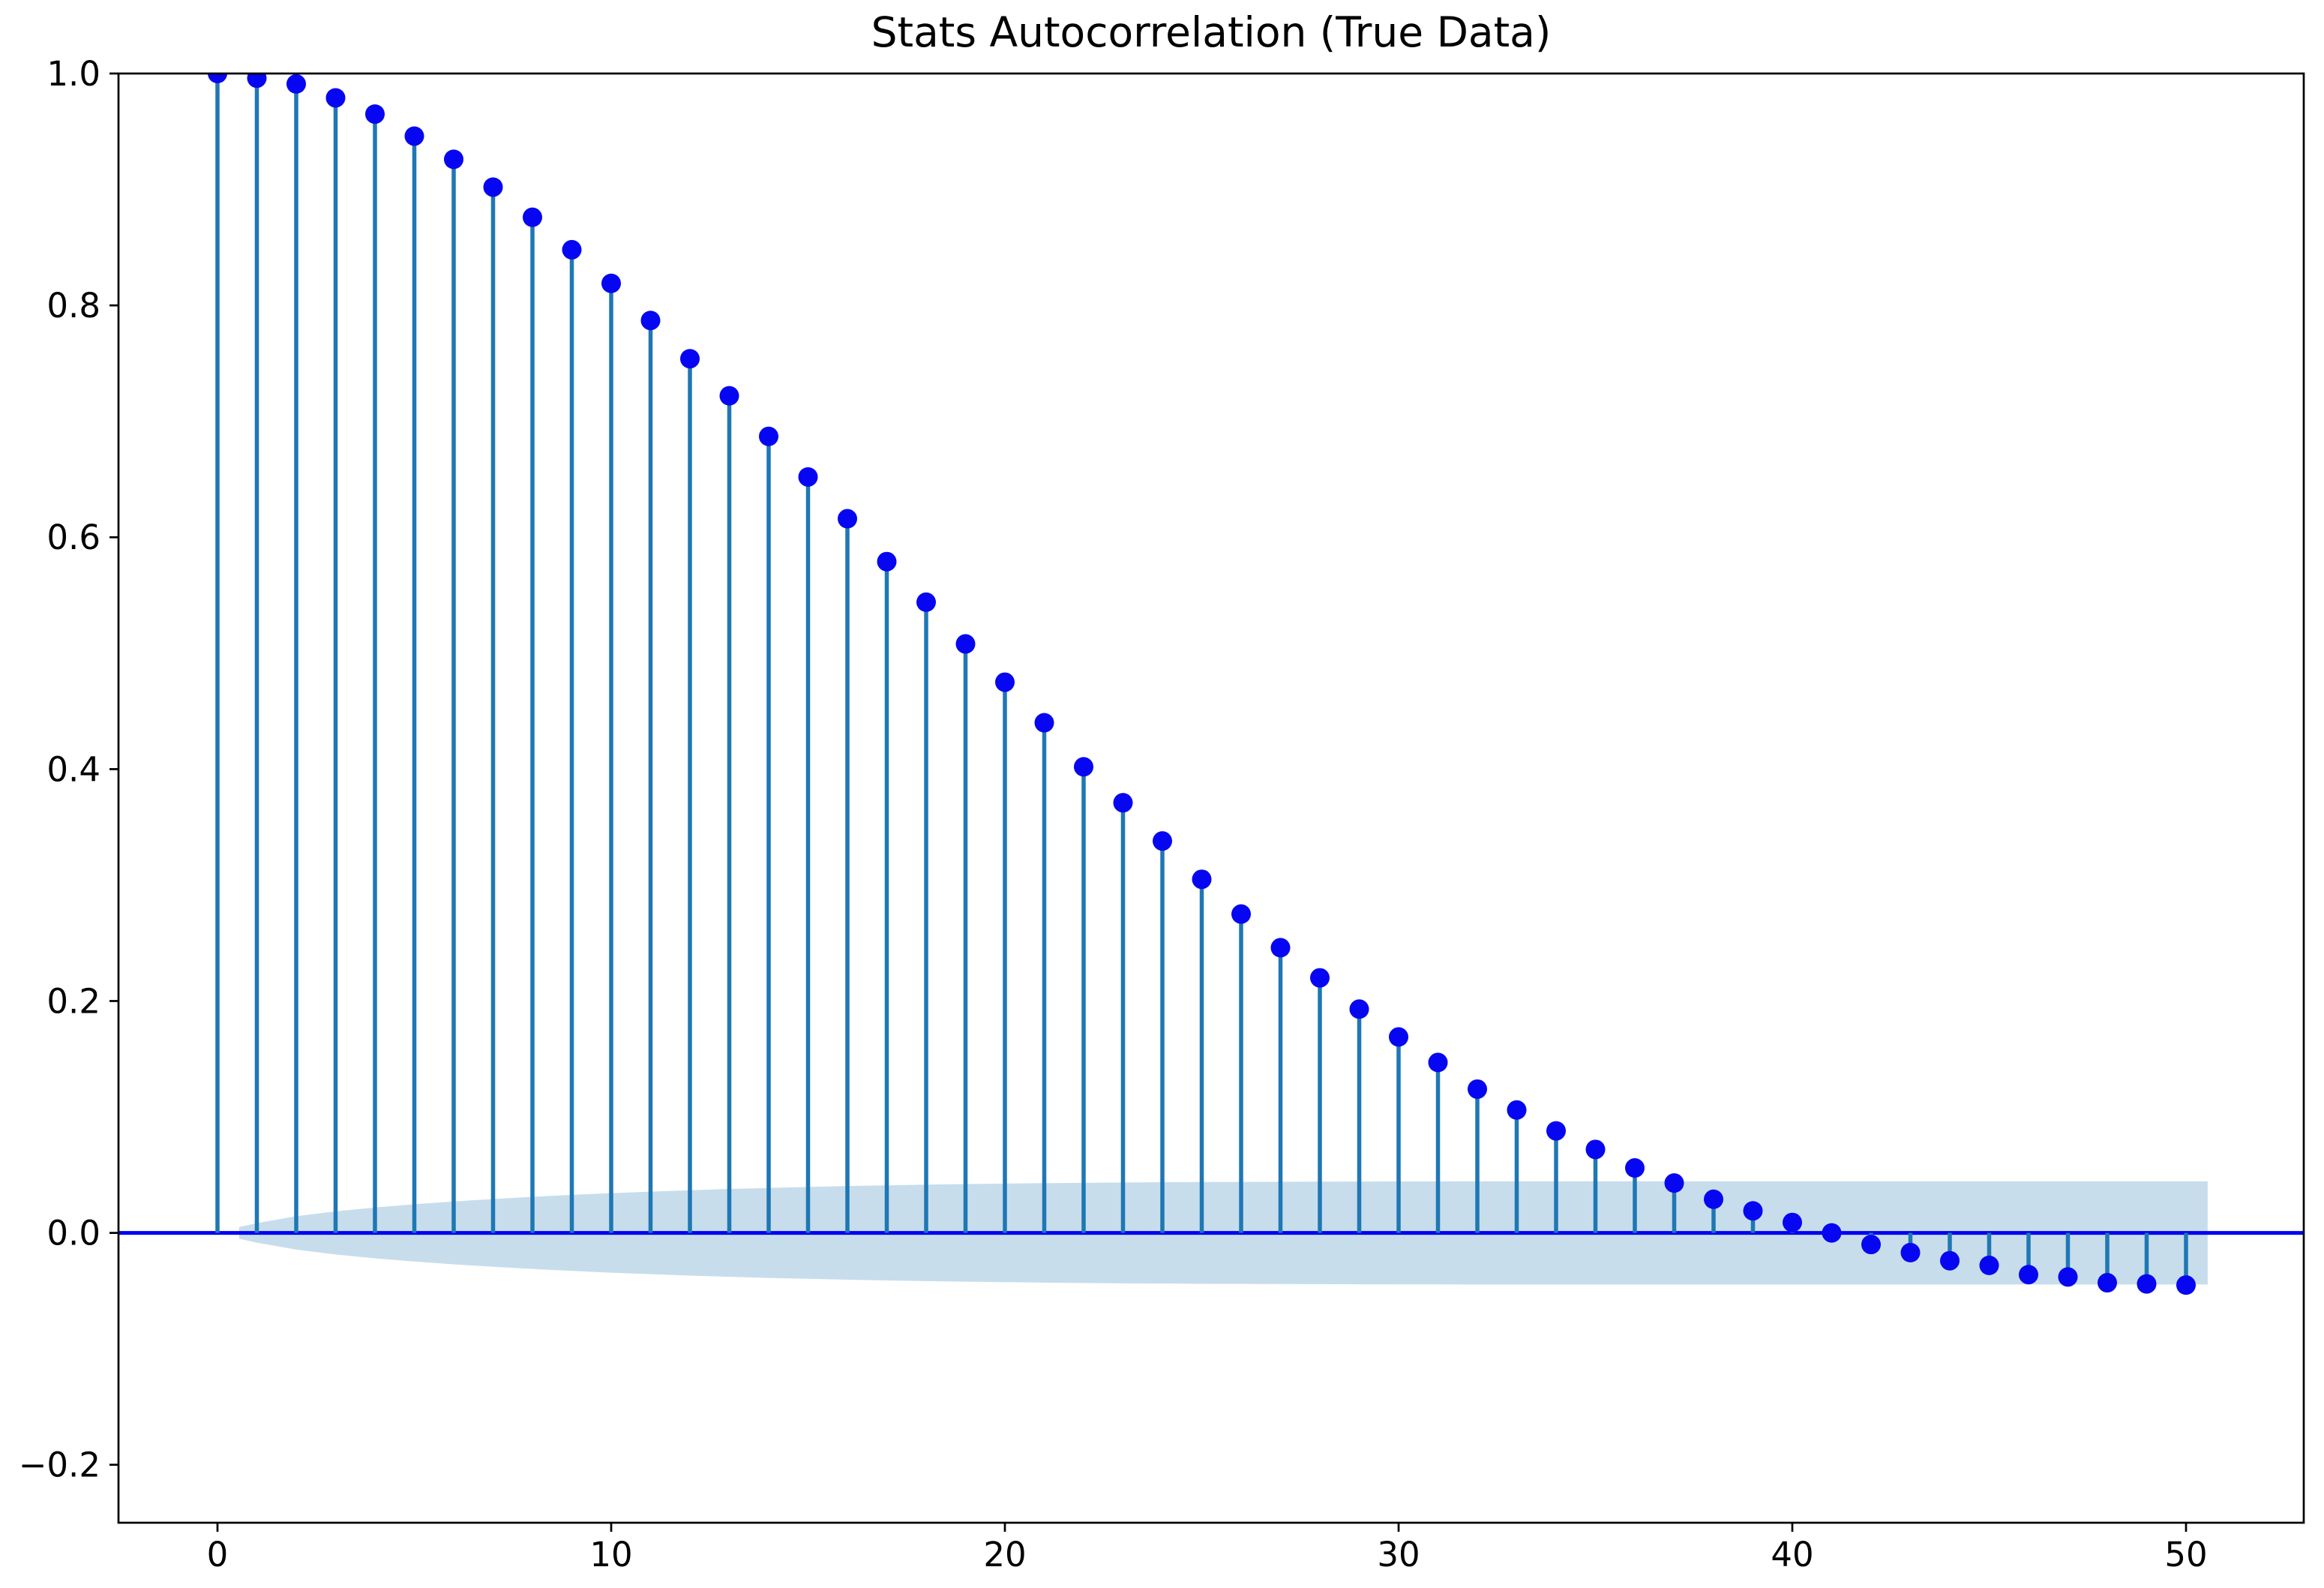 This screenshot has width=2324, height=1588. I want to click on x-tick-label: 30, so click(1398, 1554).